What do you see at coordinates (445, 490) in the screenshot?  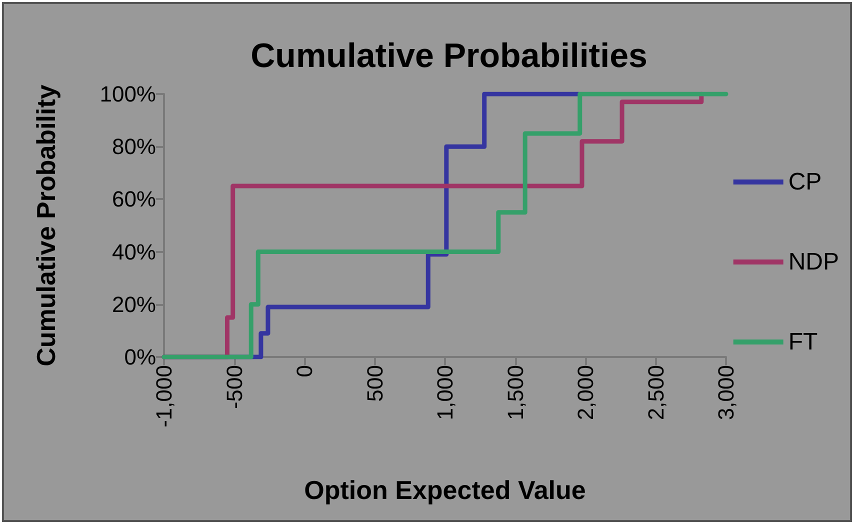 I see `x-axis-title: Option Expected Value` at bounding box center [445, 490].